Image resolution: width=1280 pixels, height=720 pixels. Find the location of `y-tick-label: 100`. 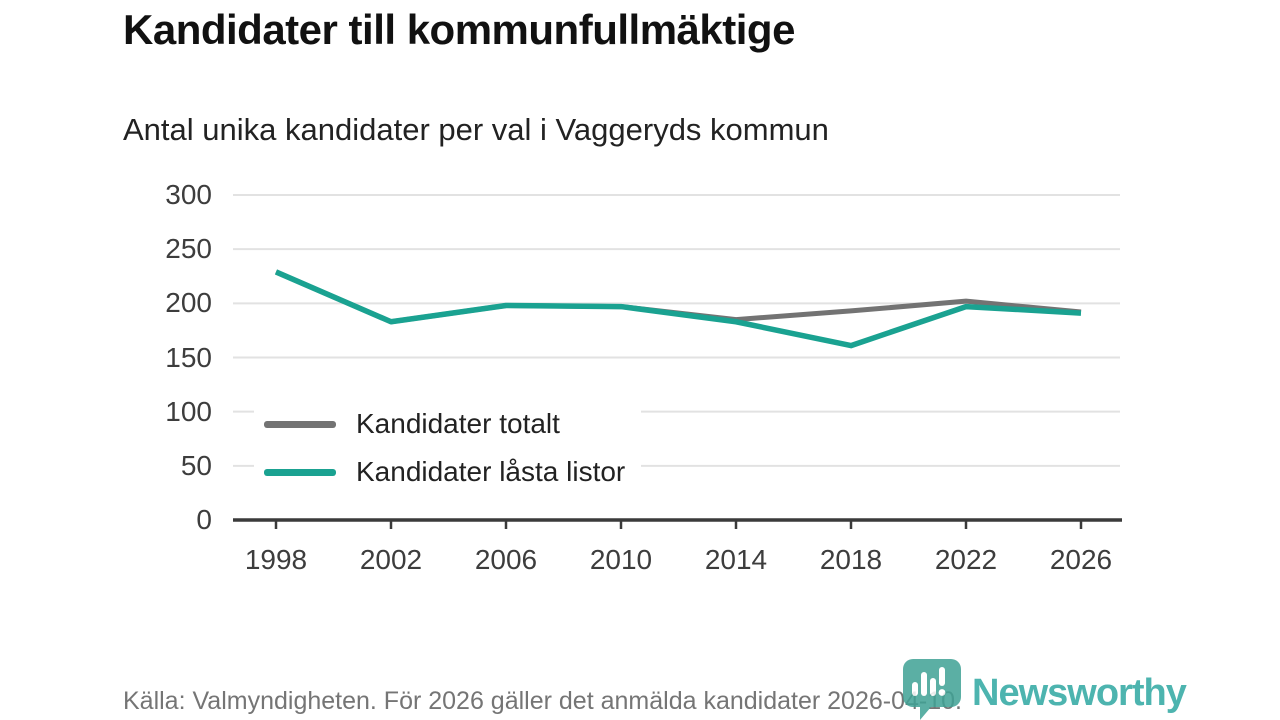

y-tick-label: 100 is located at coordinates (188, 411).